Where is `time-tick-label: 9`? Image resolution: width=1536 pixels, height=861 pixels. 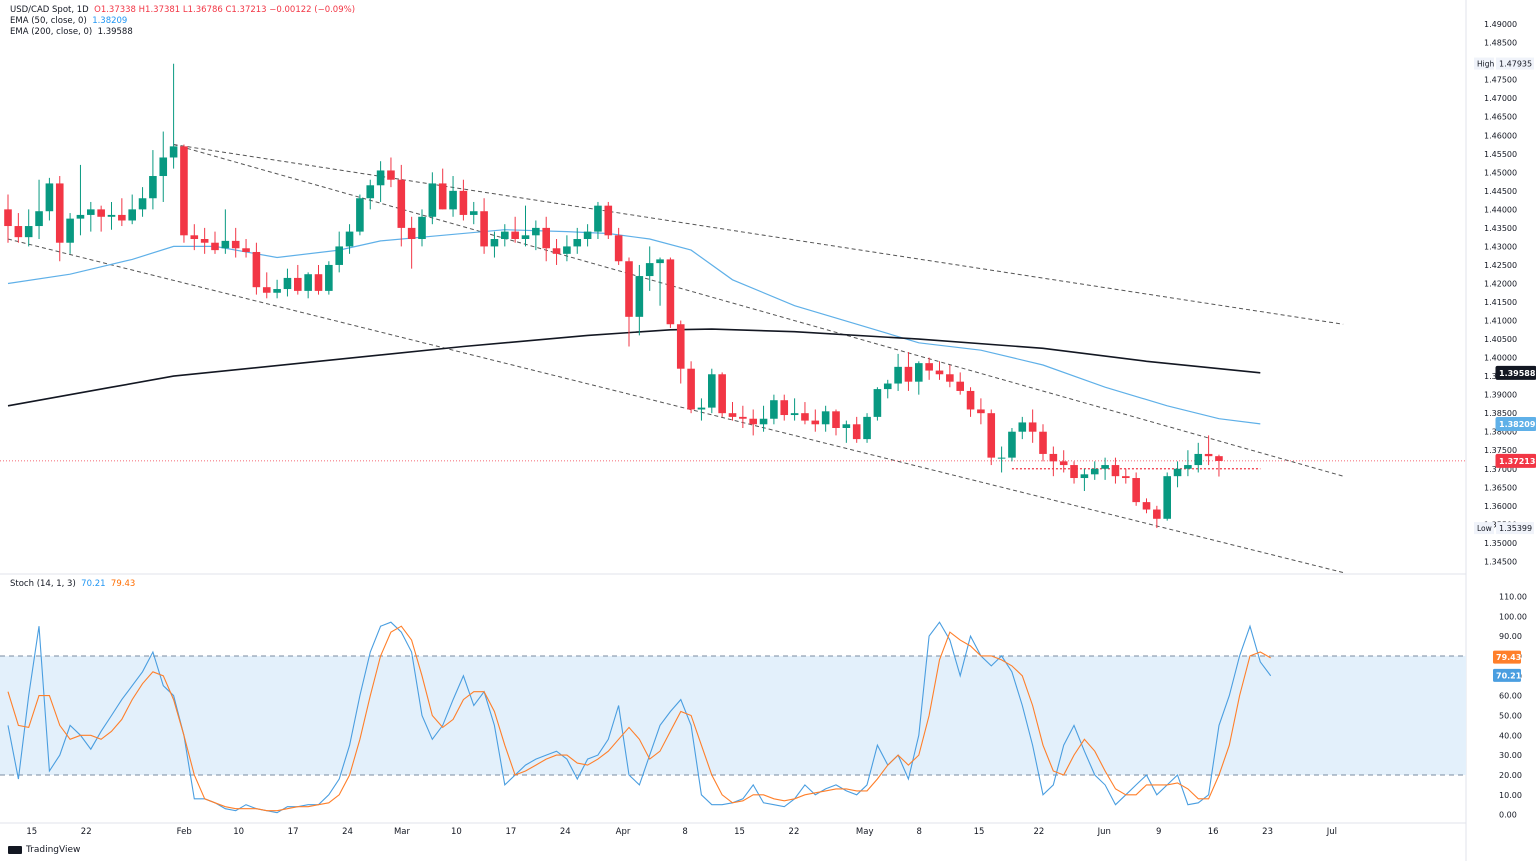
time-tick-label: 9 is located at coordinates (1158, 832).